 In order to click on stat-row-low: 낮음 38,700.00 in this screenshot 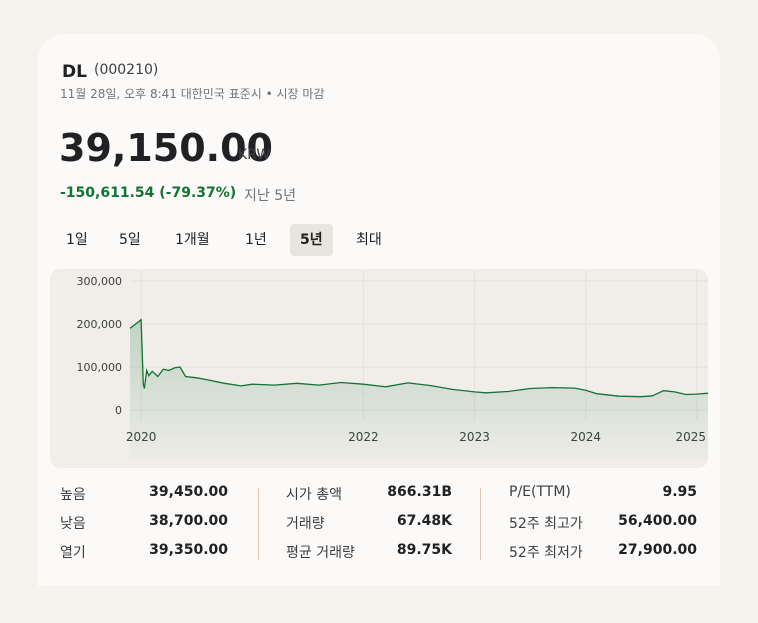, I will do `click(144, 524)`.